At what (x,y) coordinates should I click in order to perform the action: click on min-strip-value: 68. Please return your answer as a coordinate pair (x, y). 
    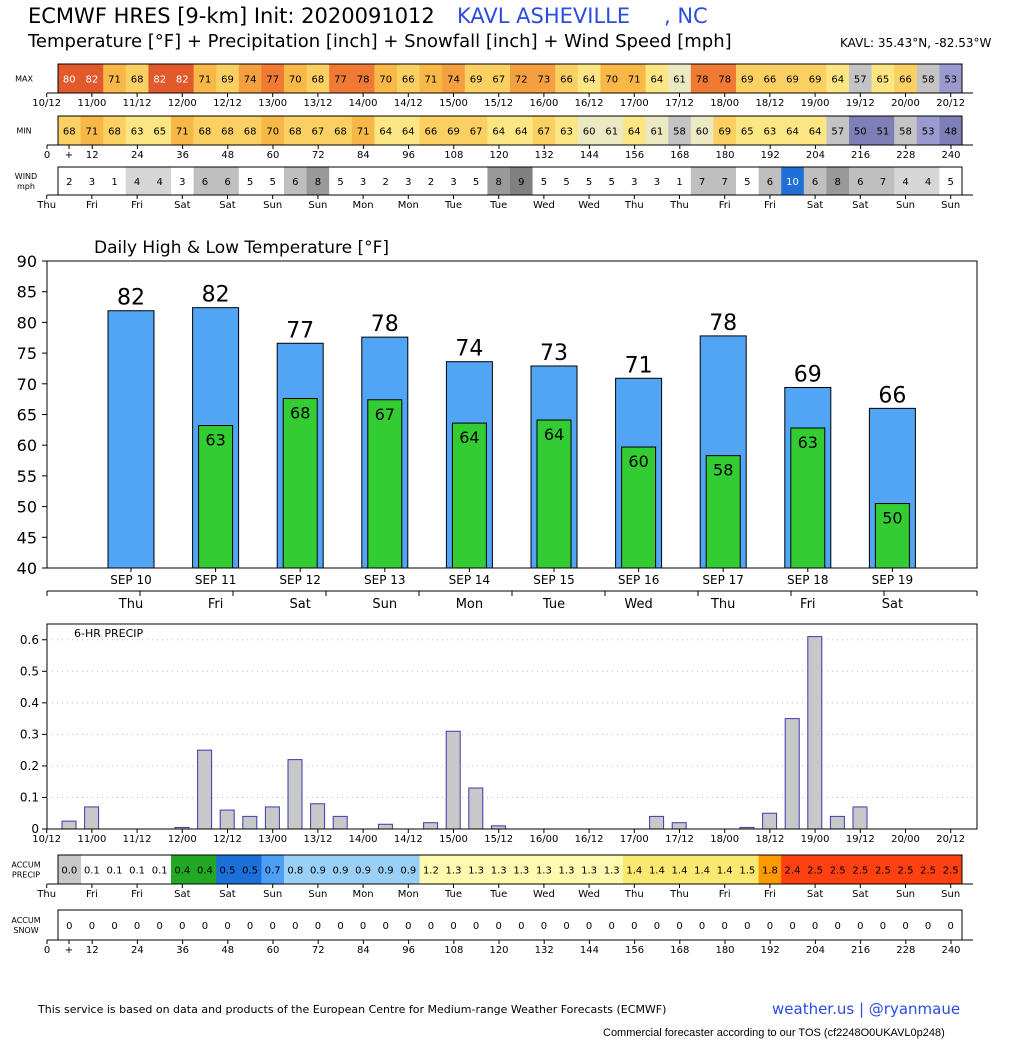
    Looking at the image, I should click on (114, 132).